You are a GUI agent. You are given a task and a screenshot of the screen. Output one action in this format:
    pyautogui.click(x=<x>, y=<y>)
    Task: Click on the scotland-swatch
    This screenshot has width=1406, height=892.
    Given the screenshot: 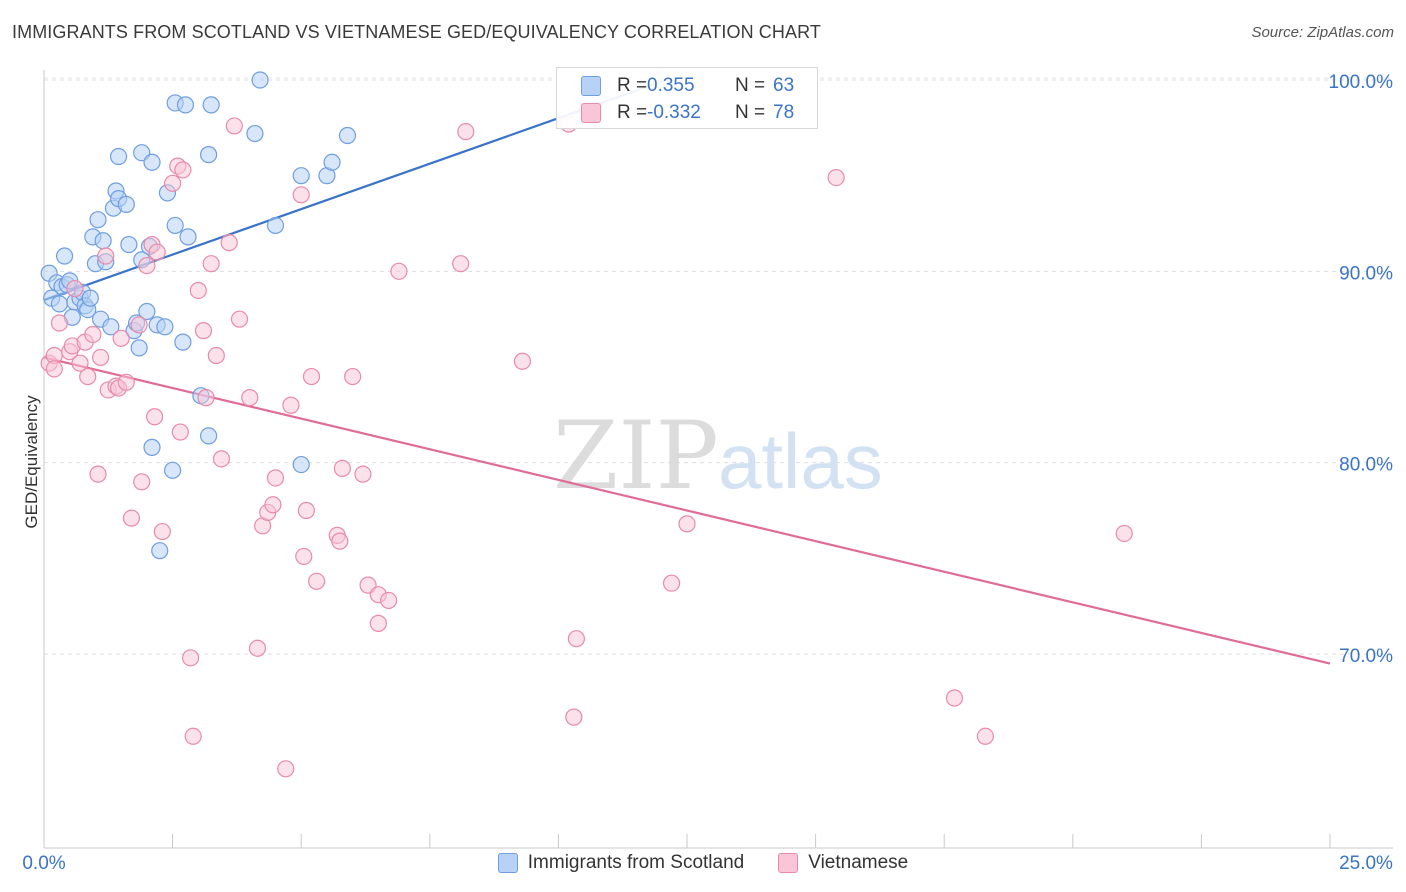 What is the action you would take?
    pyautogui.click(x=507, y=863)
    